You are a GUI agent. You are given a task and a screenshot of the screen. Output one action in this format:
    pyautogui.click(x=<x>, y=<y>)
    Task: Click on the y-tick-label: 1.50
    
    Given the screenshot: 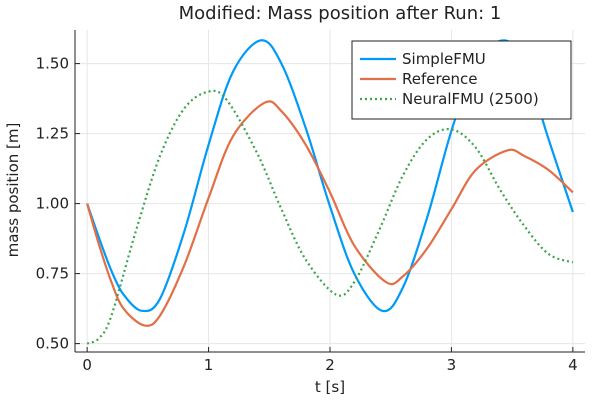 What is the action you would take?
    pyautogui.click(x=52, y=64)
    